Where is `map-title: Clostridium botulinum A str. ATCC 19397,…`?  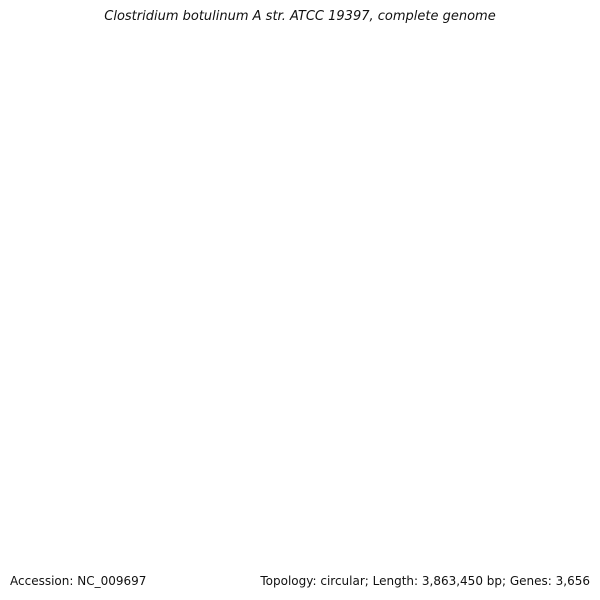
map-title: Clostridium botulinum A str. ATCC 19397,… is located at coordinates (300, 16).